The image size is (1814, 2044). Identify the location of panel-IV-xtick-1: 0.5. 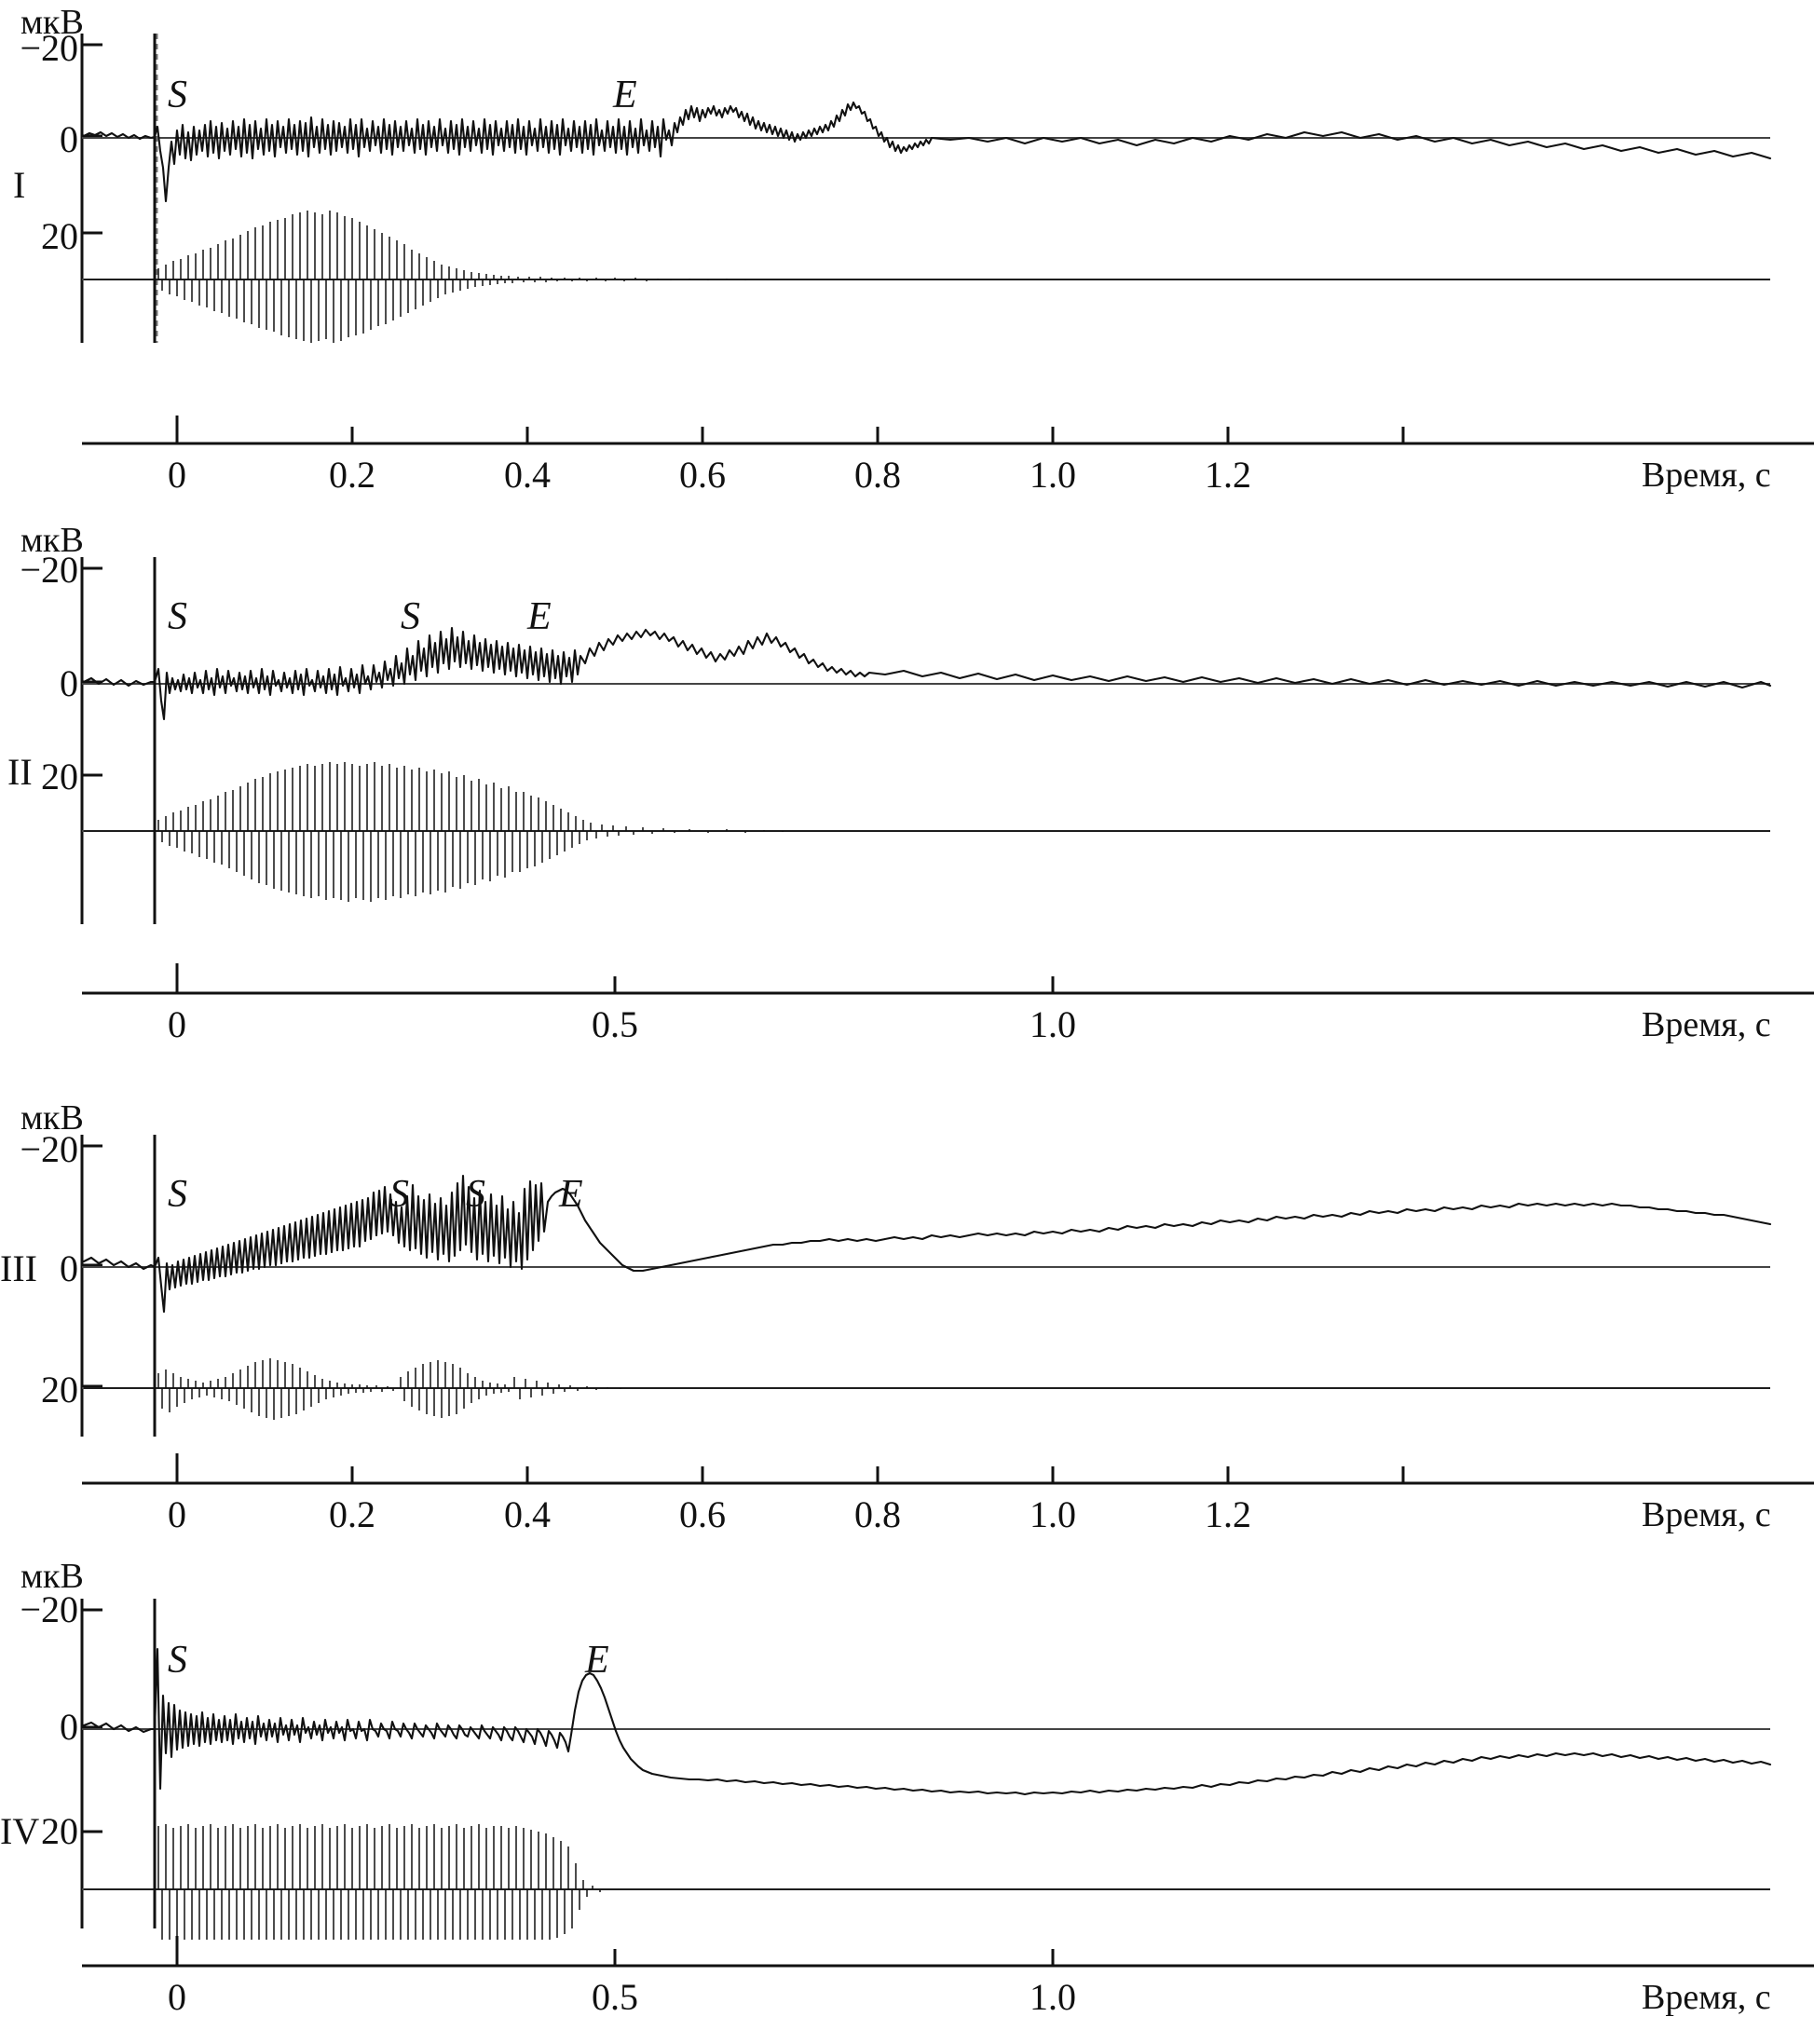
(615, 1997).